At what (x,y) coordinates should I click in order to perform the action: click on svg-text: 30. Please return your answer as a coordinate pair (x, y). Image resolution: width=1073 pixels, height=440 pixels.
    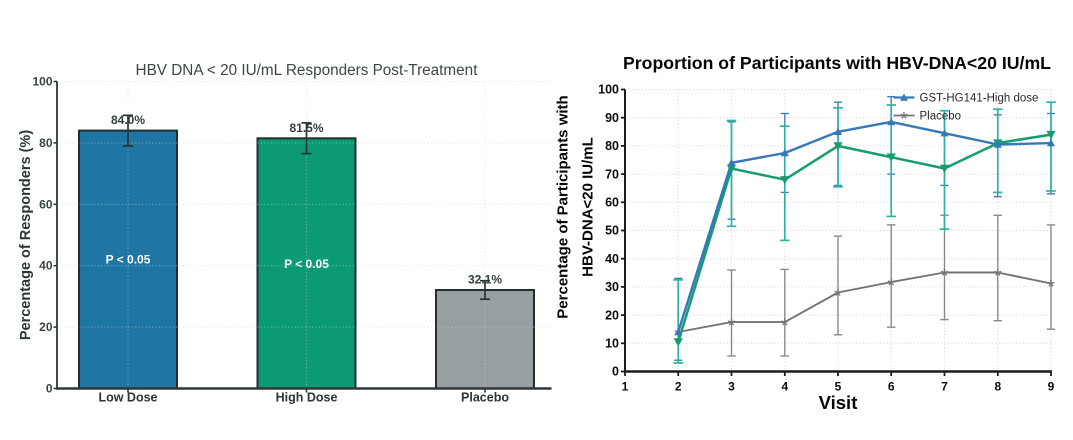
    Looking at the image, I should click on (612, 287).